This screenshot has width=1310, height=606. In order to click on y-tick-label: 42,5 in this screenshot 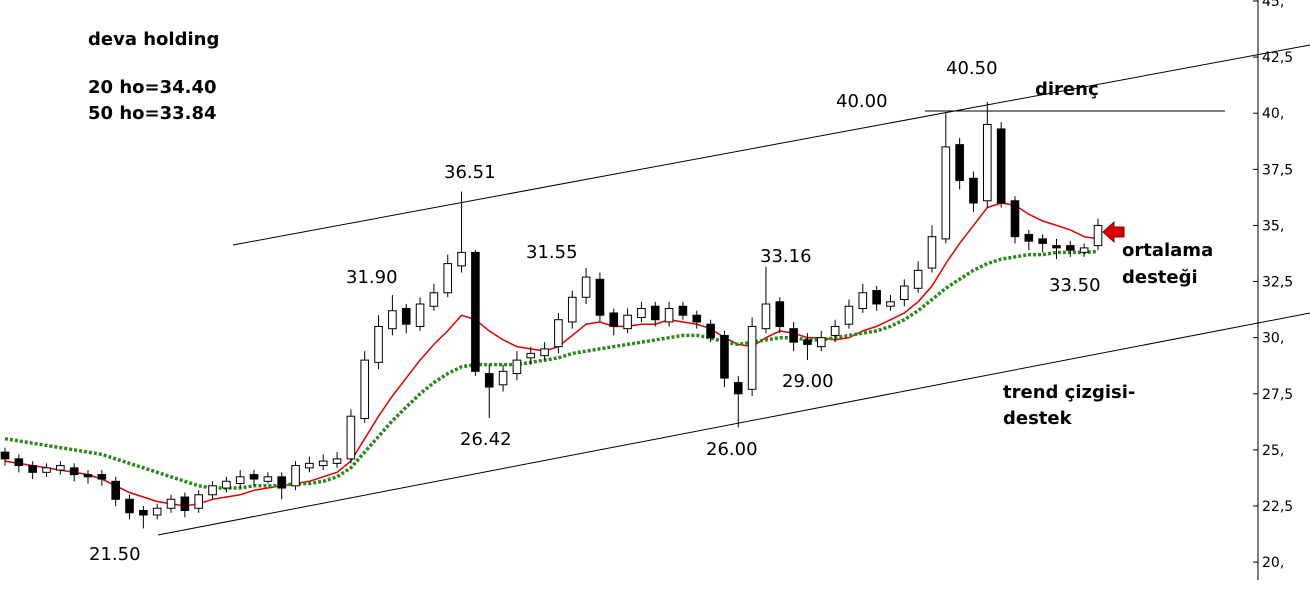, I will do `click(1277, 58)`.